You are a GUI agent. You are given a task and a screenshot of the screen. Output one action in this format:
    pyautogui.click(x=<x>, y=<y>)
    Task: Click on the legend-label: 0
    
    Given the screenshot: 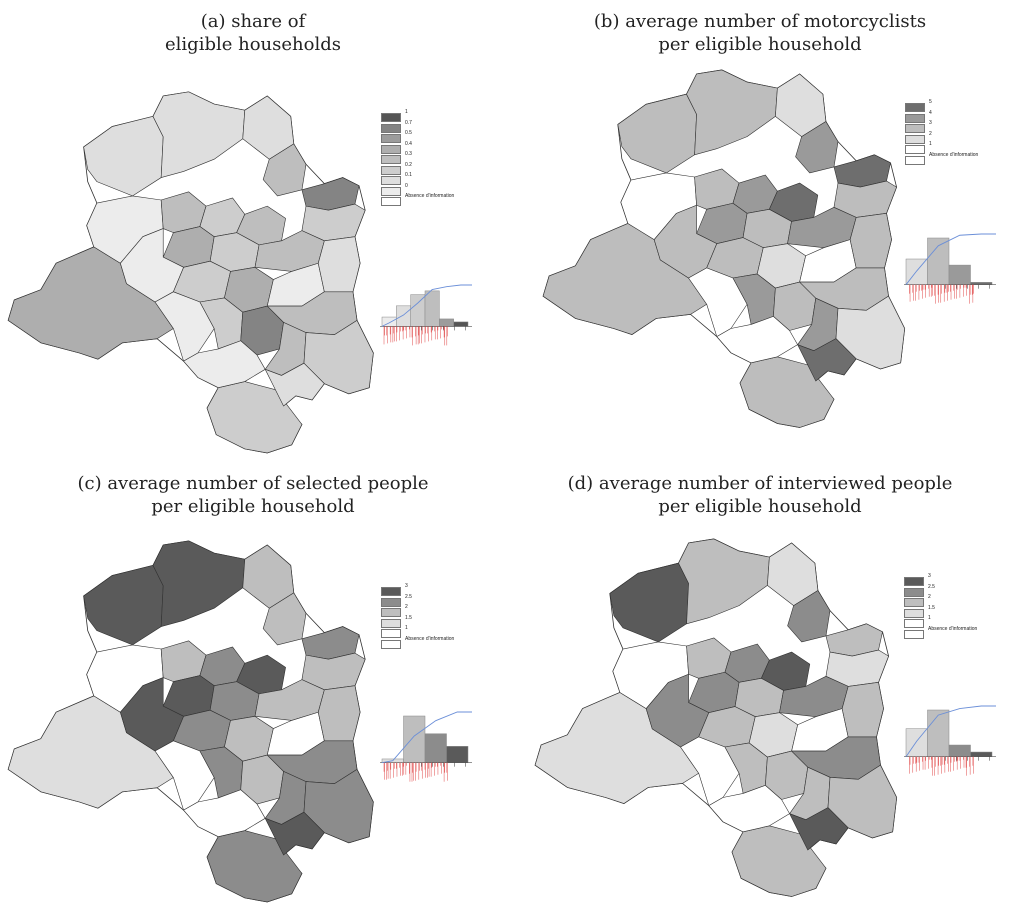 What is the action you would take?
    pyautogui.click(x=406, y=185)
    